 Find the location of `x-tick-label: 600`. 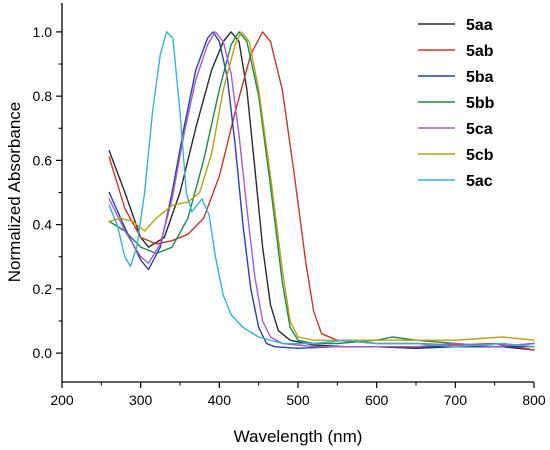

x-tick-label: 600 is located at coordinates (377, 400).